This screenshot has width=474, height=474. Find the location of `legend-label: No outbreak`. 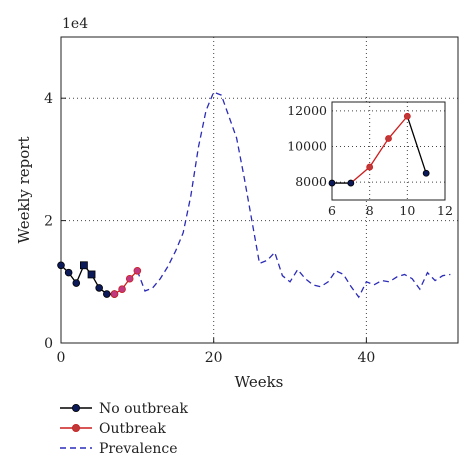

legend-label: No outbreak is located at coordinates (143, 409).